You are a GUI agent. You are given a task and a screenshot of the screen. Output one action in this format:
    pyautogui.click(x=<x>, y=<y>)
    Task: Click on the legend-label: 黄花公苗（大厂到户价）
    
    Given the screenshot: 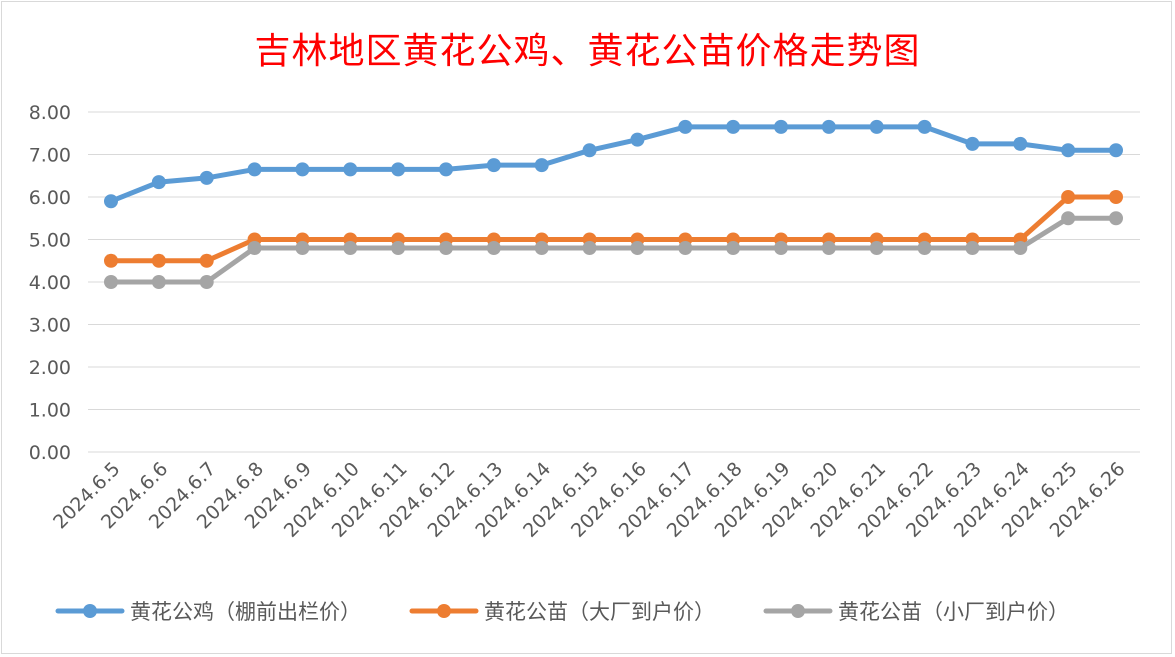 What is the action you would take?
    pyautogui.click(x=599, y=612)
    